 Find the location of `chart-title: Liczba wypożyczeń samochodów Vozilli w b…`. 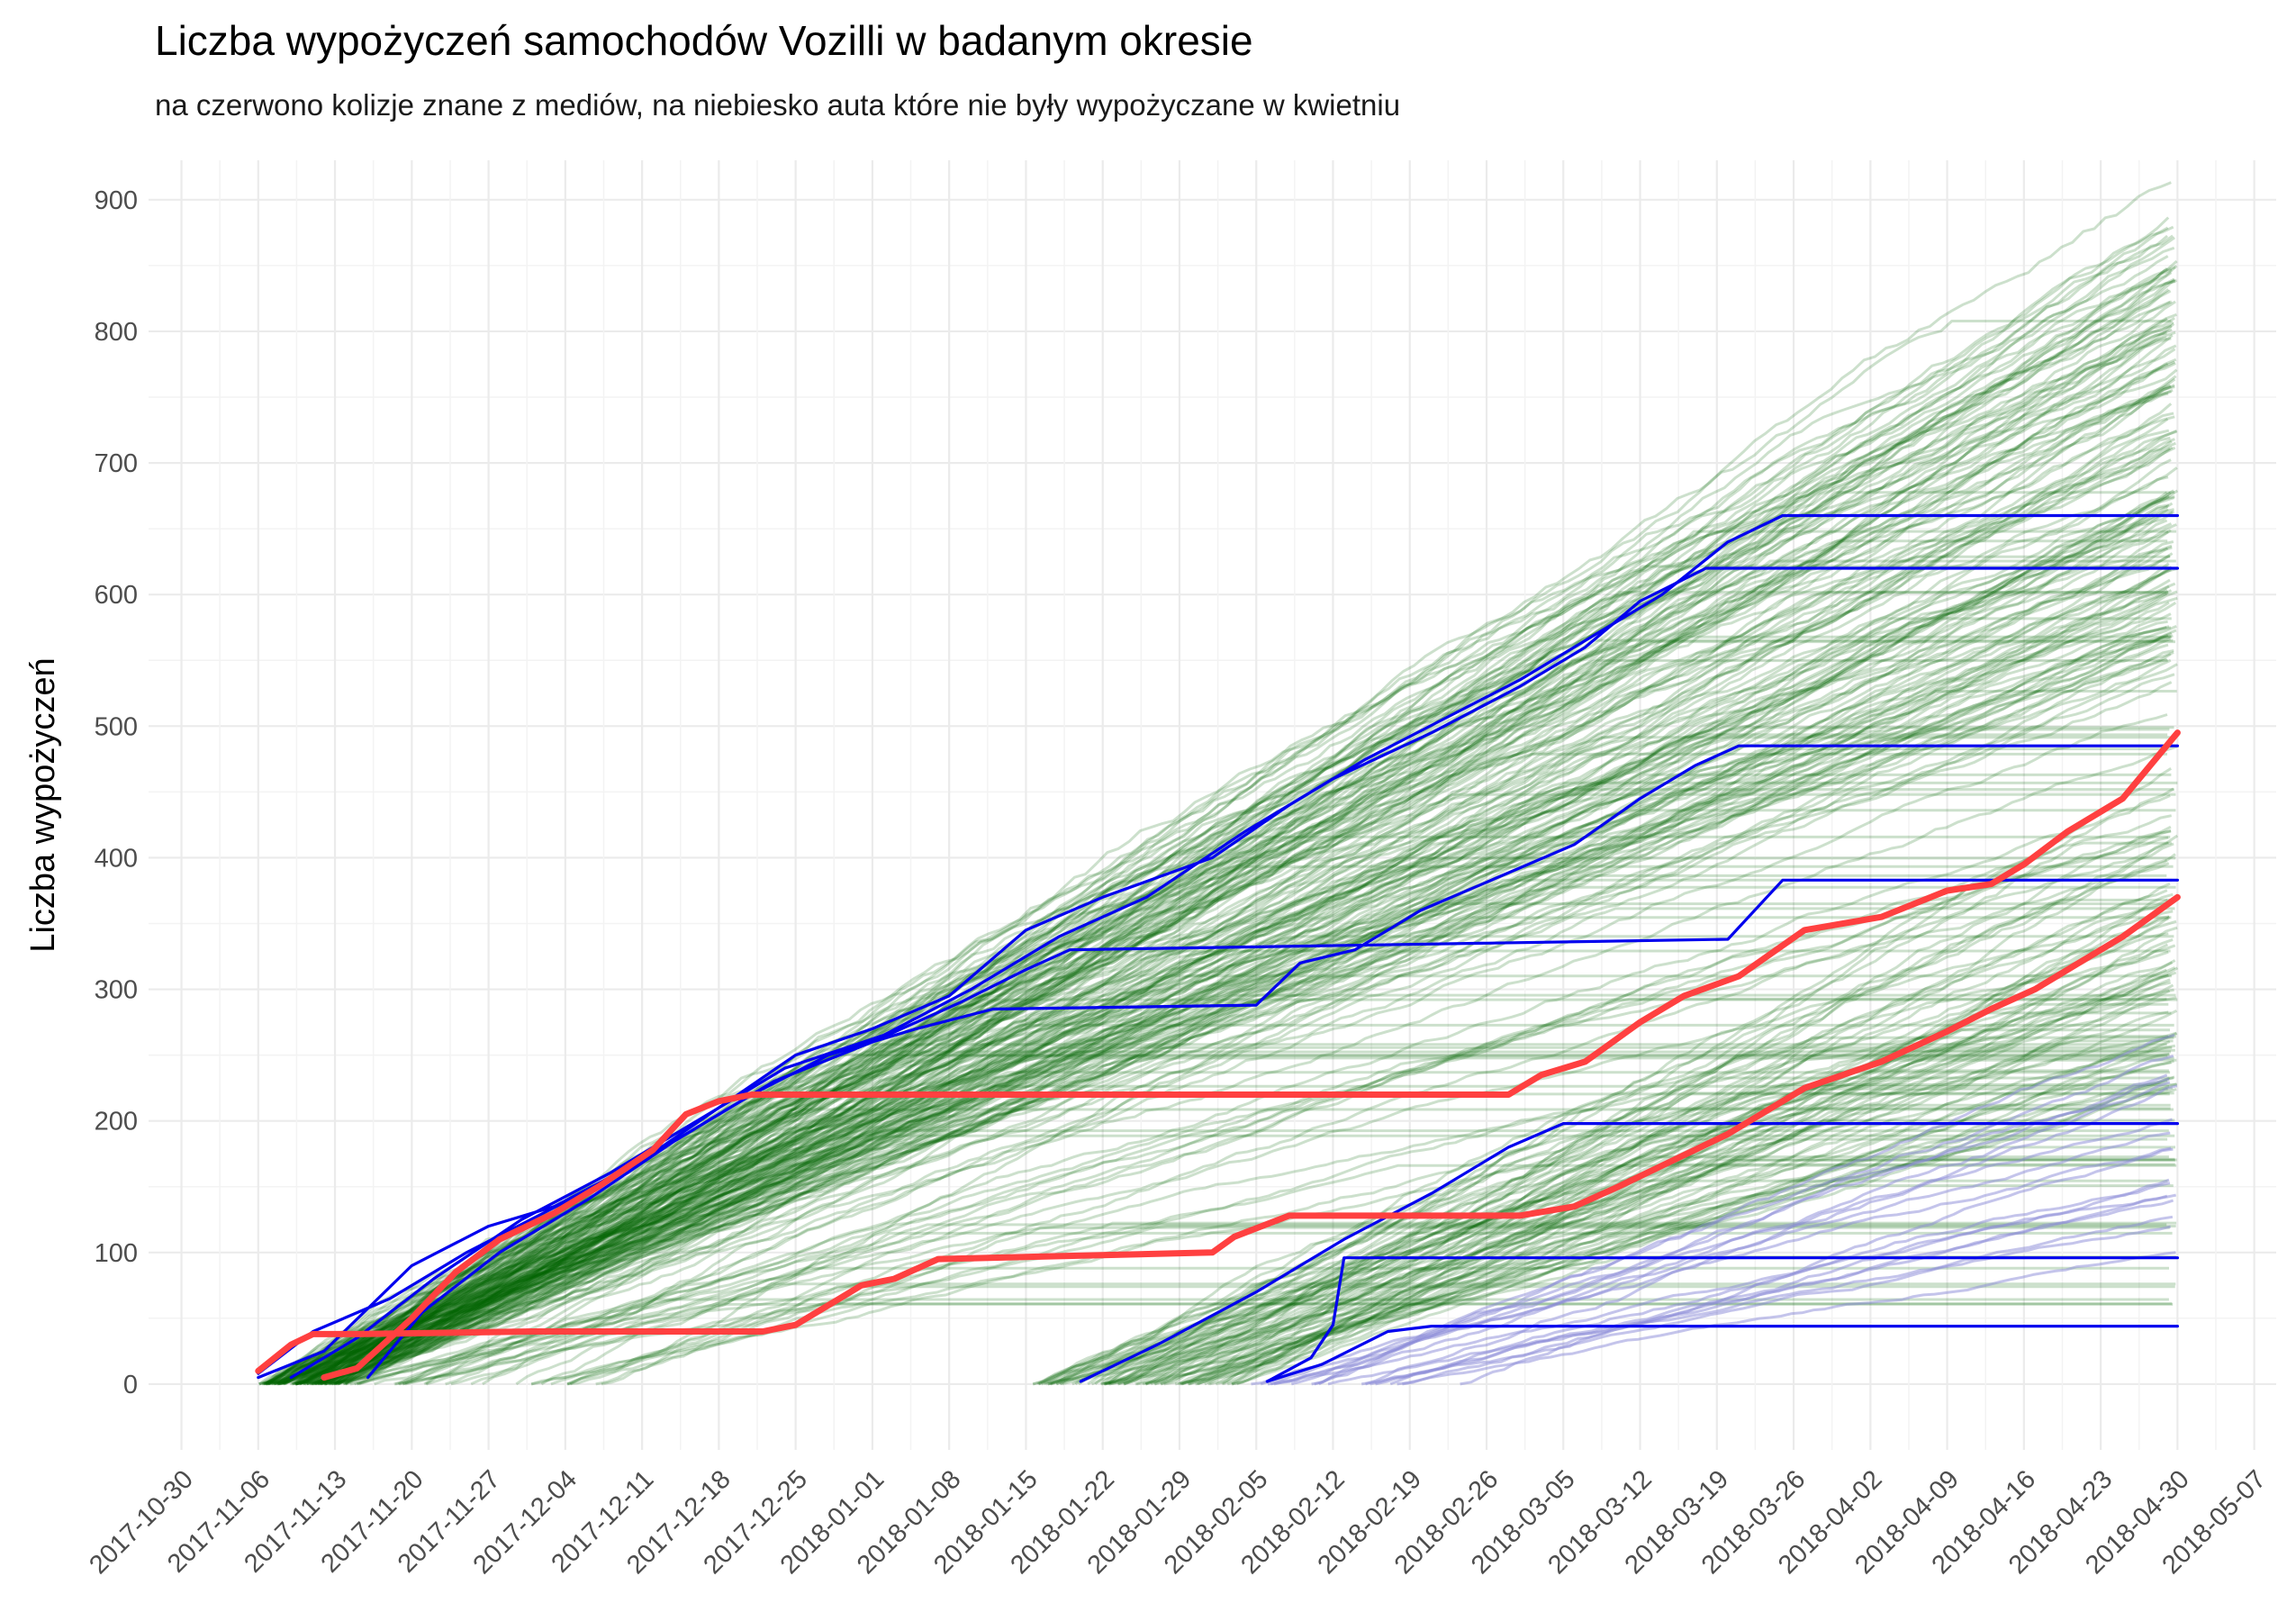

chart-title: Liczba wypożyczeń samochodów Vozilli w b… is located at coordinates (704, 40).